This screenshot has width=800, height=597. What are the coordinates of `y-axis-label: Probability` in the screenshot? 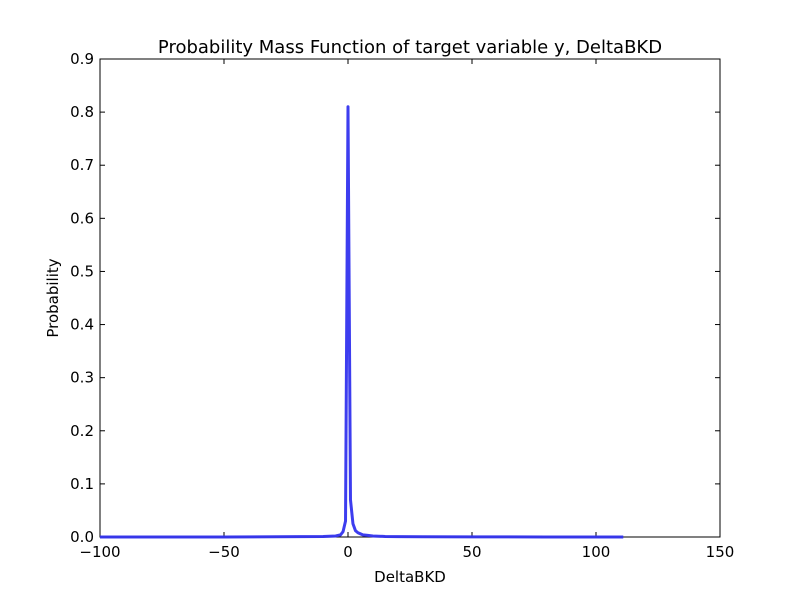 It's located at (53, 297).